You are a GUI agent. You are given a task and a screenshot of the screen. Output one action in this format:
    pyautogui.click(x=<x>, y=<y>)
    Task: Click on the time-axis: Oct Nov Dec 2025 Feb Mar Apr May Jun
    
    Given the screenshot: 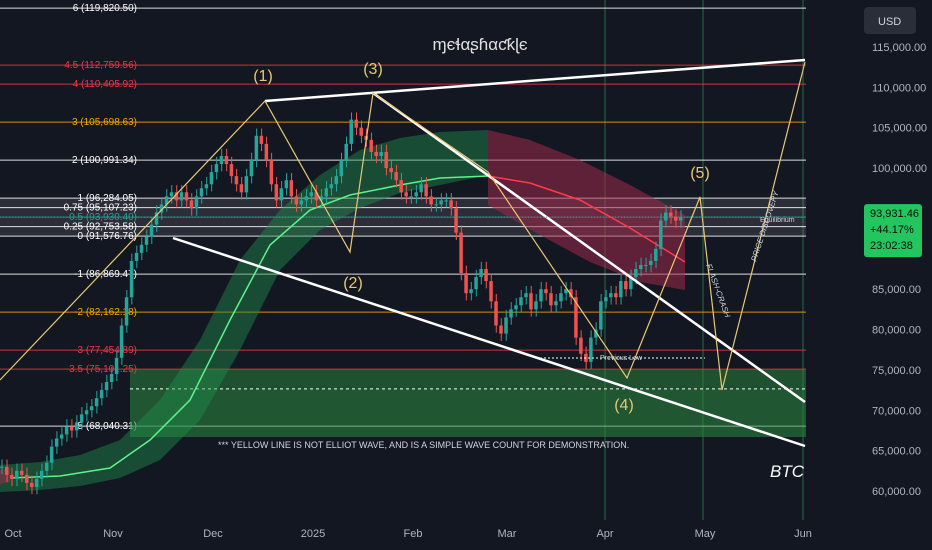 What is the action you would take?
    pyautogui.click(x=466, y=535)
    